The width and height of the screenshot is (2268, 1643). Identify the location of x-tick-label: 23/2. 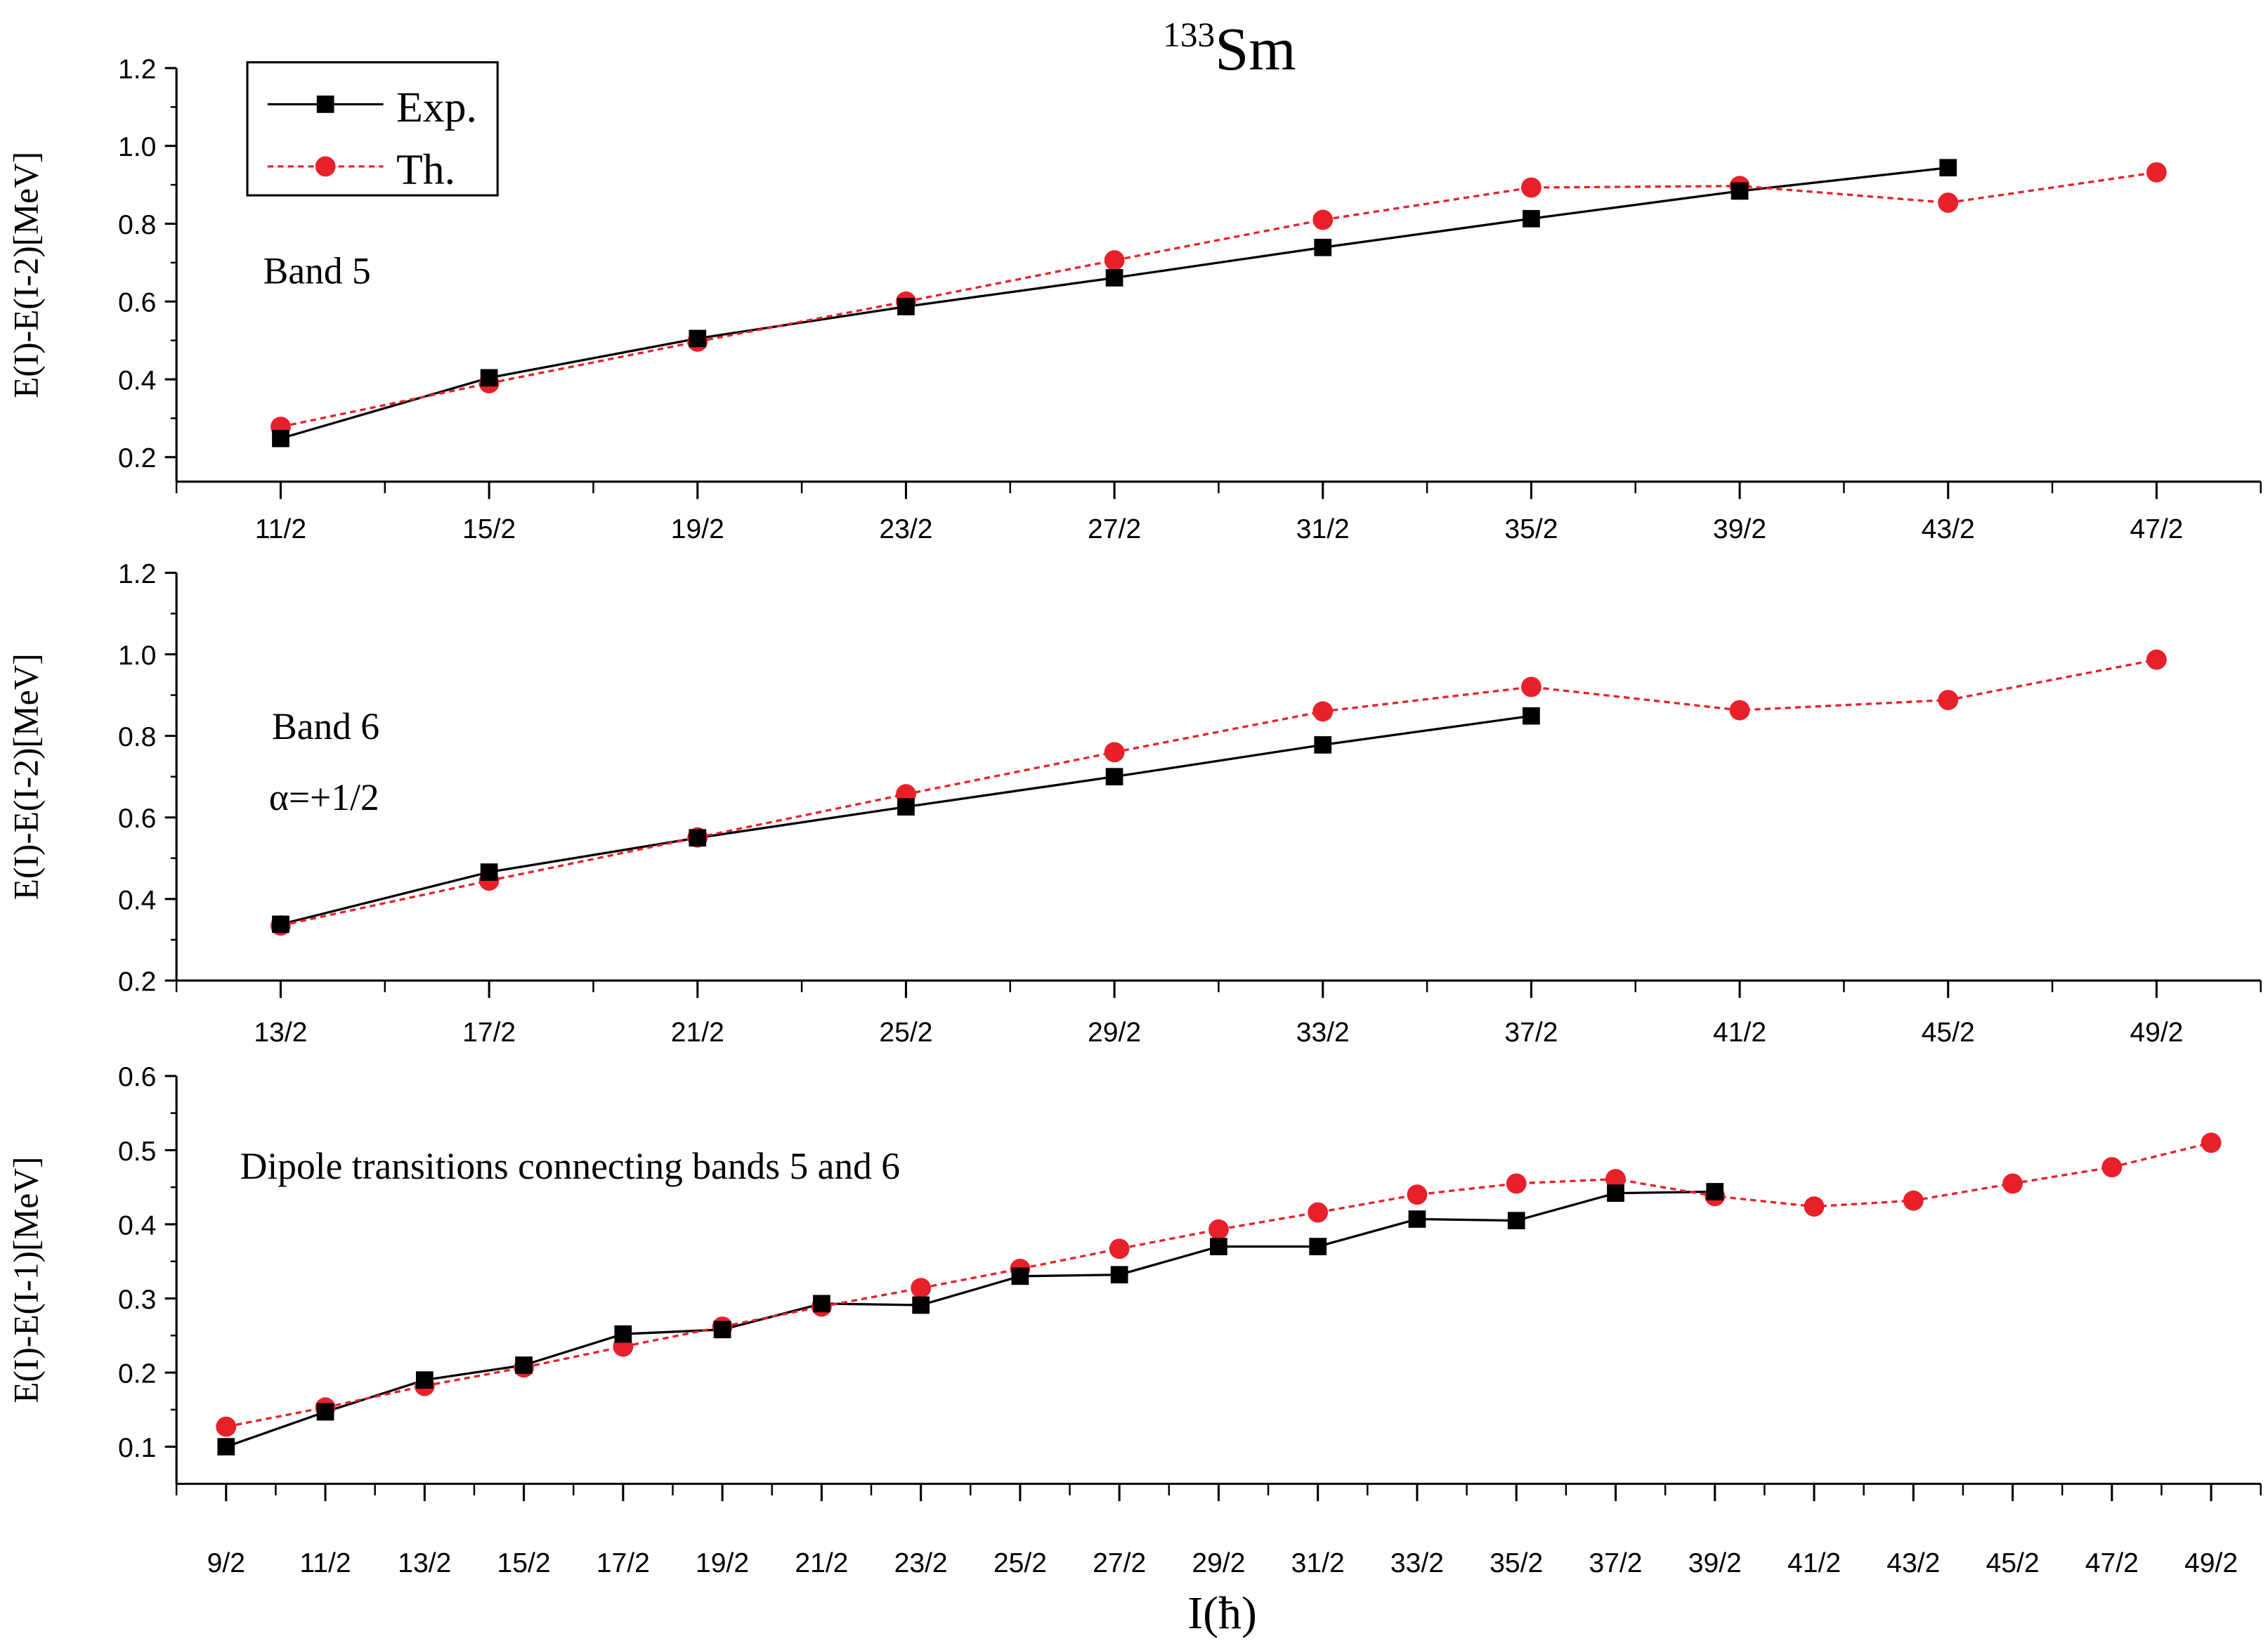
(906, 529).